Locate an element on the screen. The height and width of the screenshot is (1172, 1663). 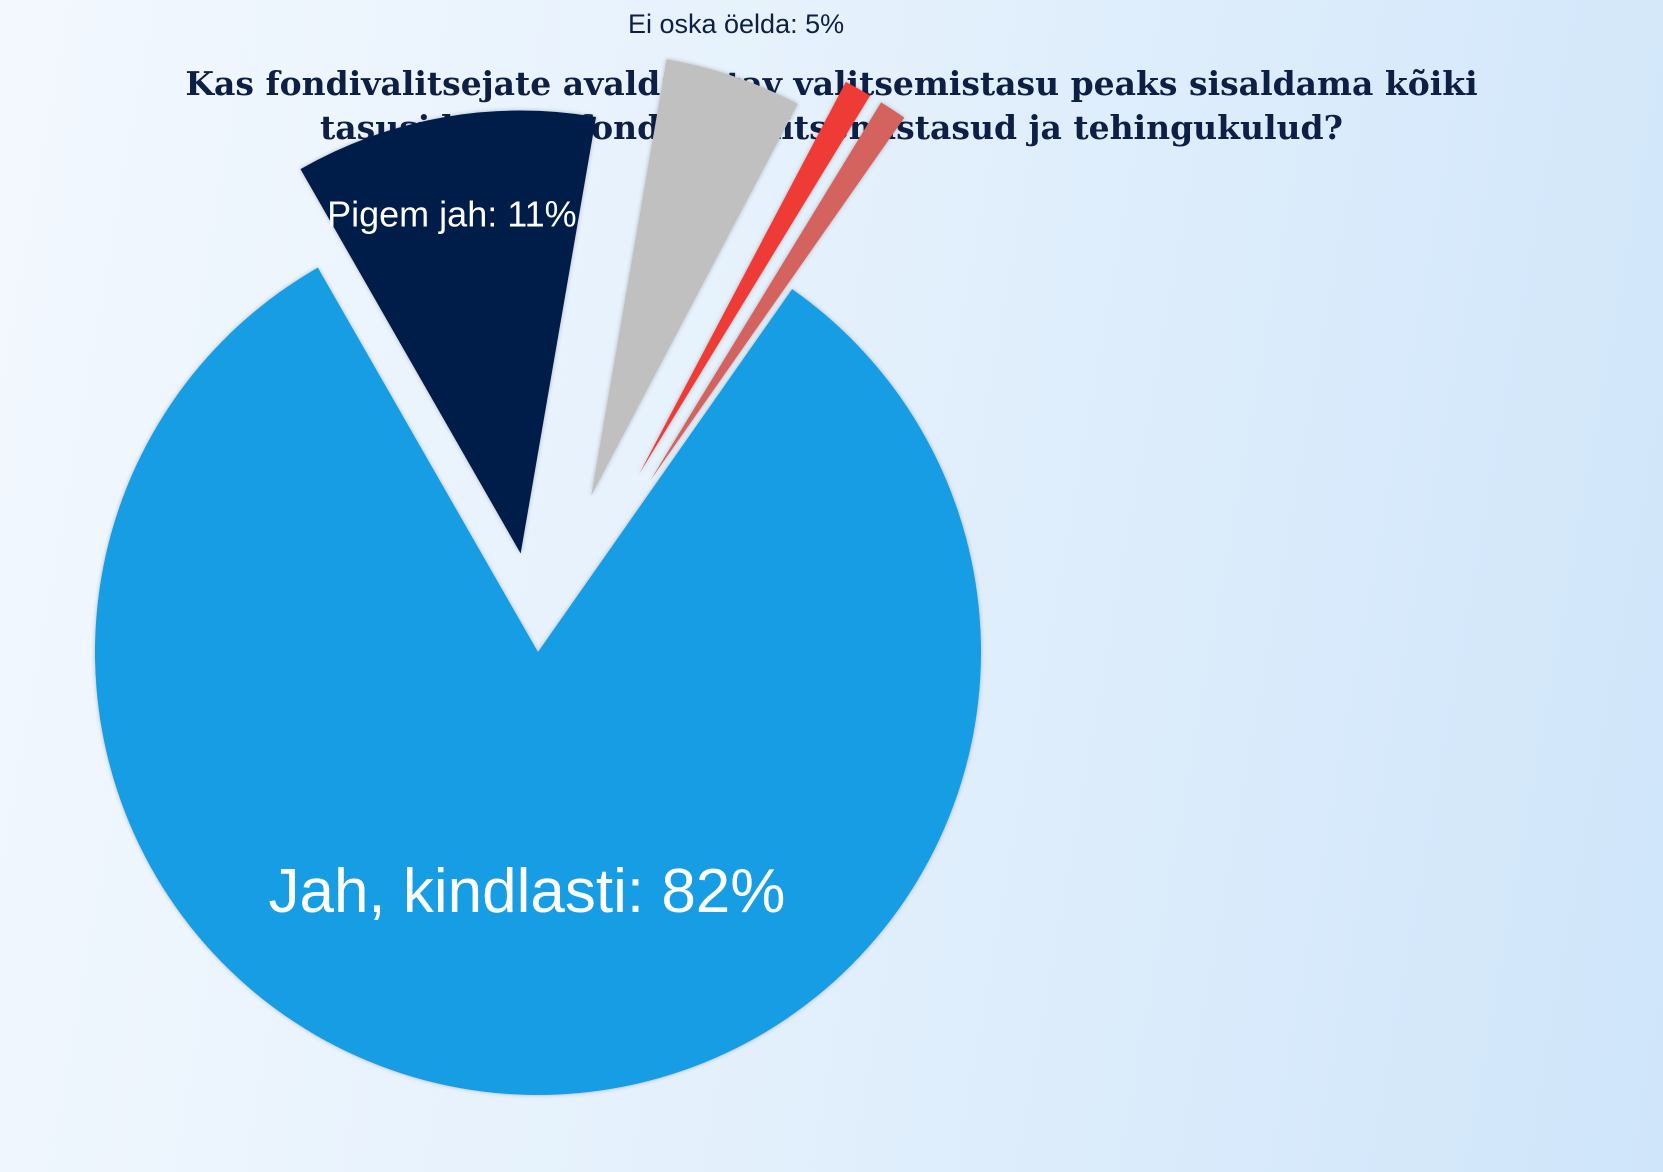
pie-slice-label-2: Pigem jah: 11% is located at coordinates (451, 213).